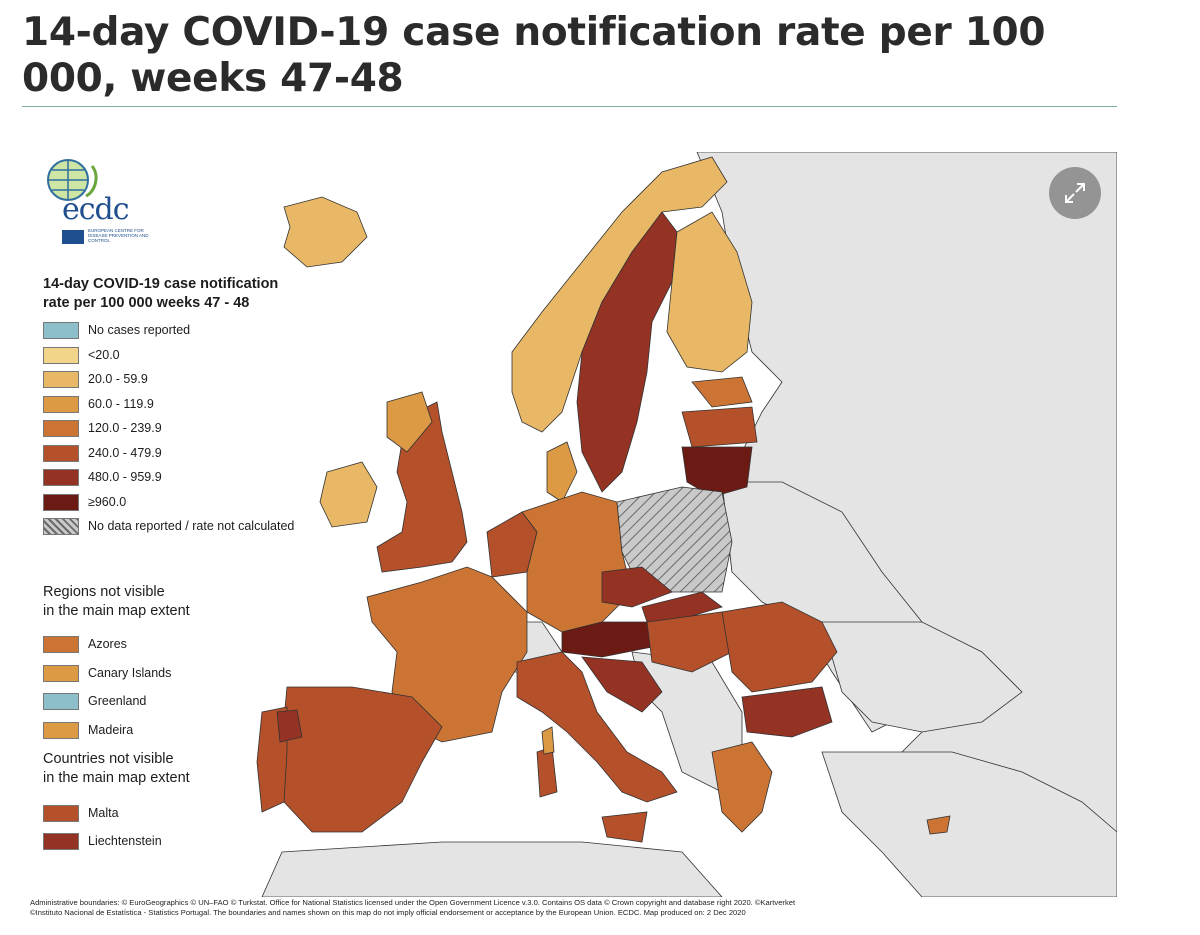  What do you see at coordinates (742, 787) in the screenshot?
I see `greece` at bounding box center [742, 787].